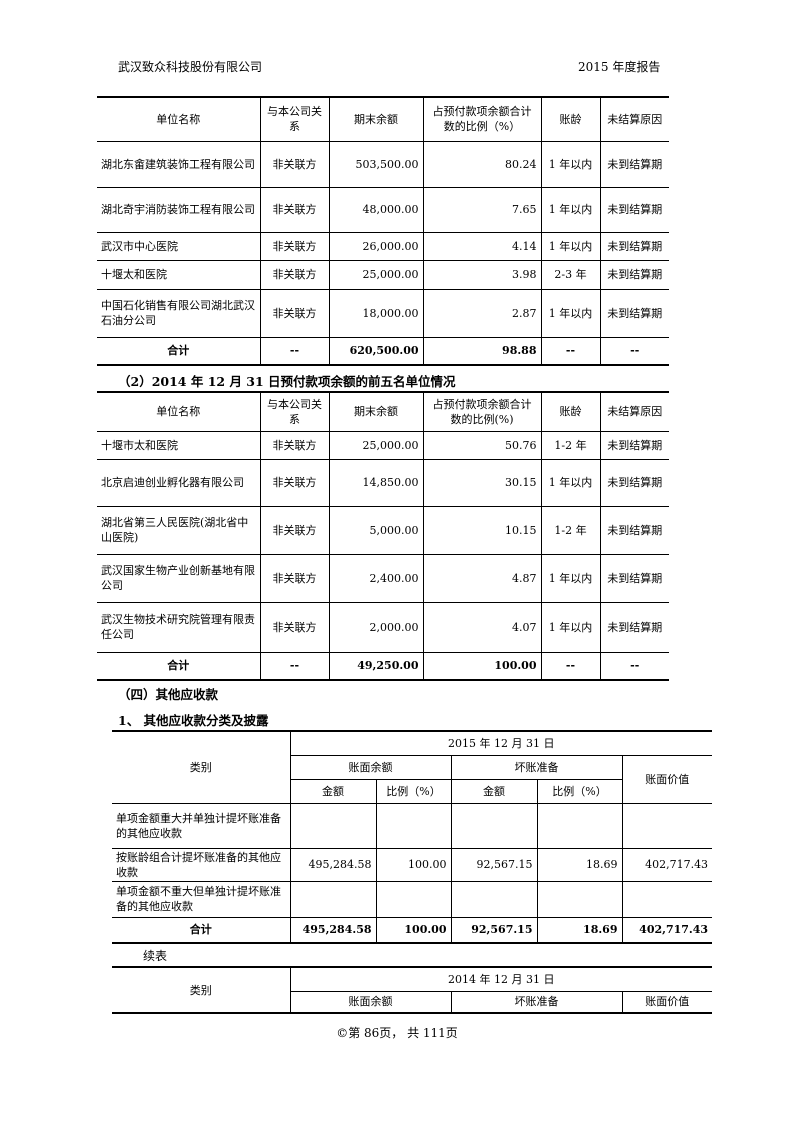 The height and width of the screenshot is (1123, 794). I want to click on cell: 北京启迪创业孵化器有限公司, so click(179, 482).